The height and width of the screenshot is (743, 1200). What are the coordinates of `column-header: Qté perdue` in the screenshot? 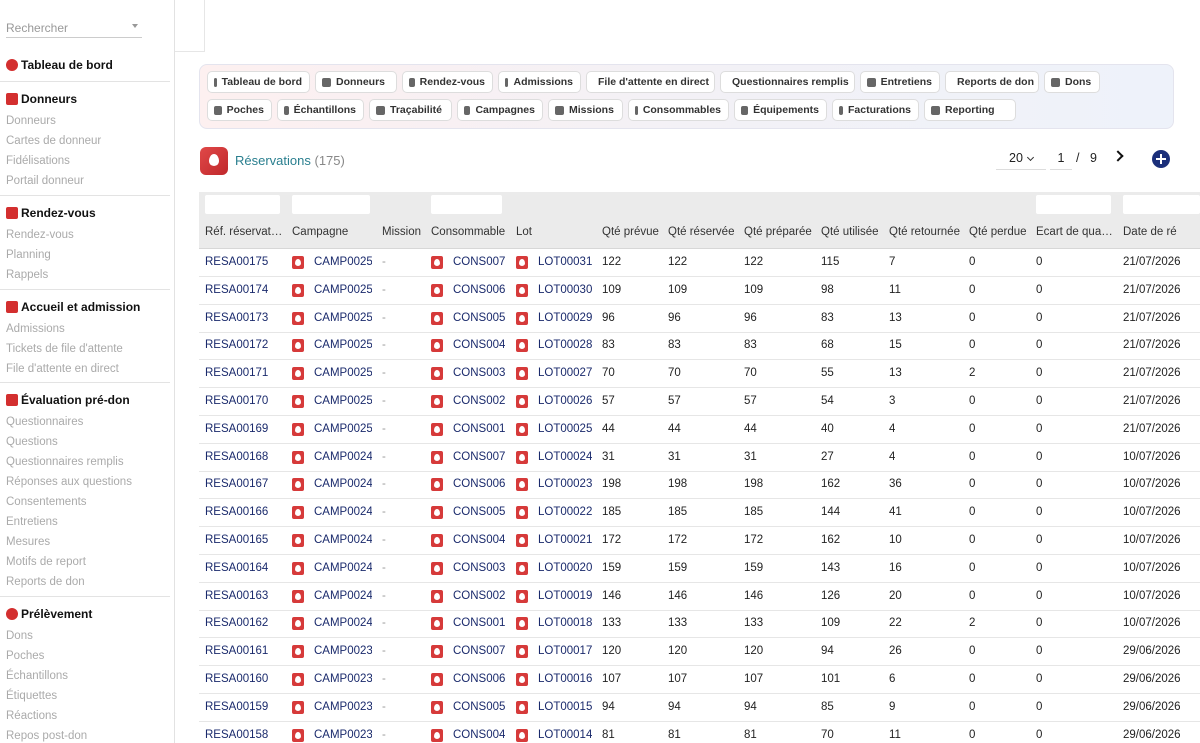 It's located at (998, 232).